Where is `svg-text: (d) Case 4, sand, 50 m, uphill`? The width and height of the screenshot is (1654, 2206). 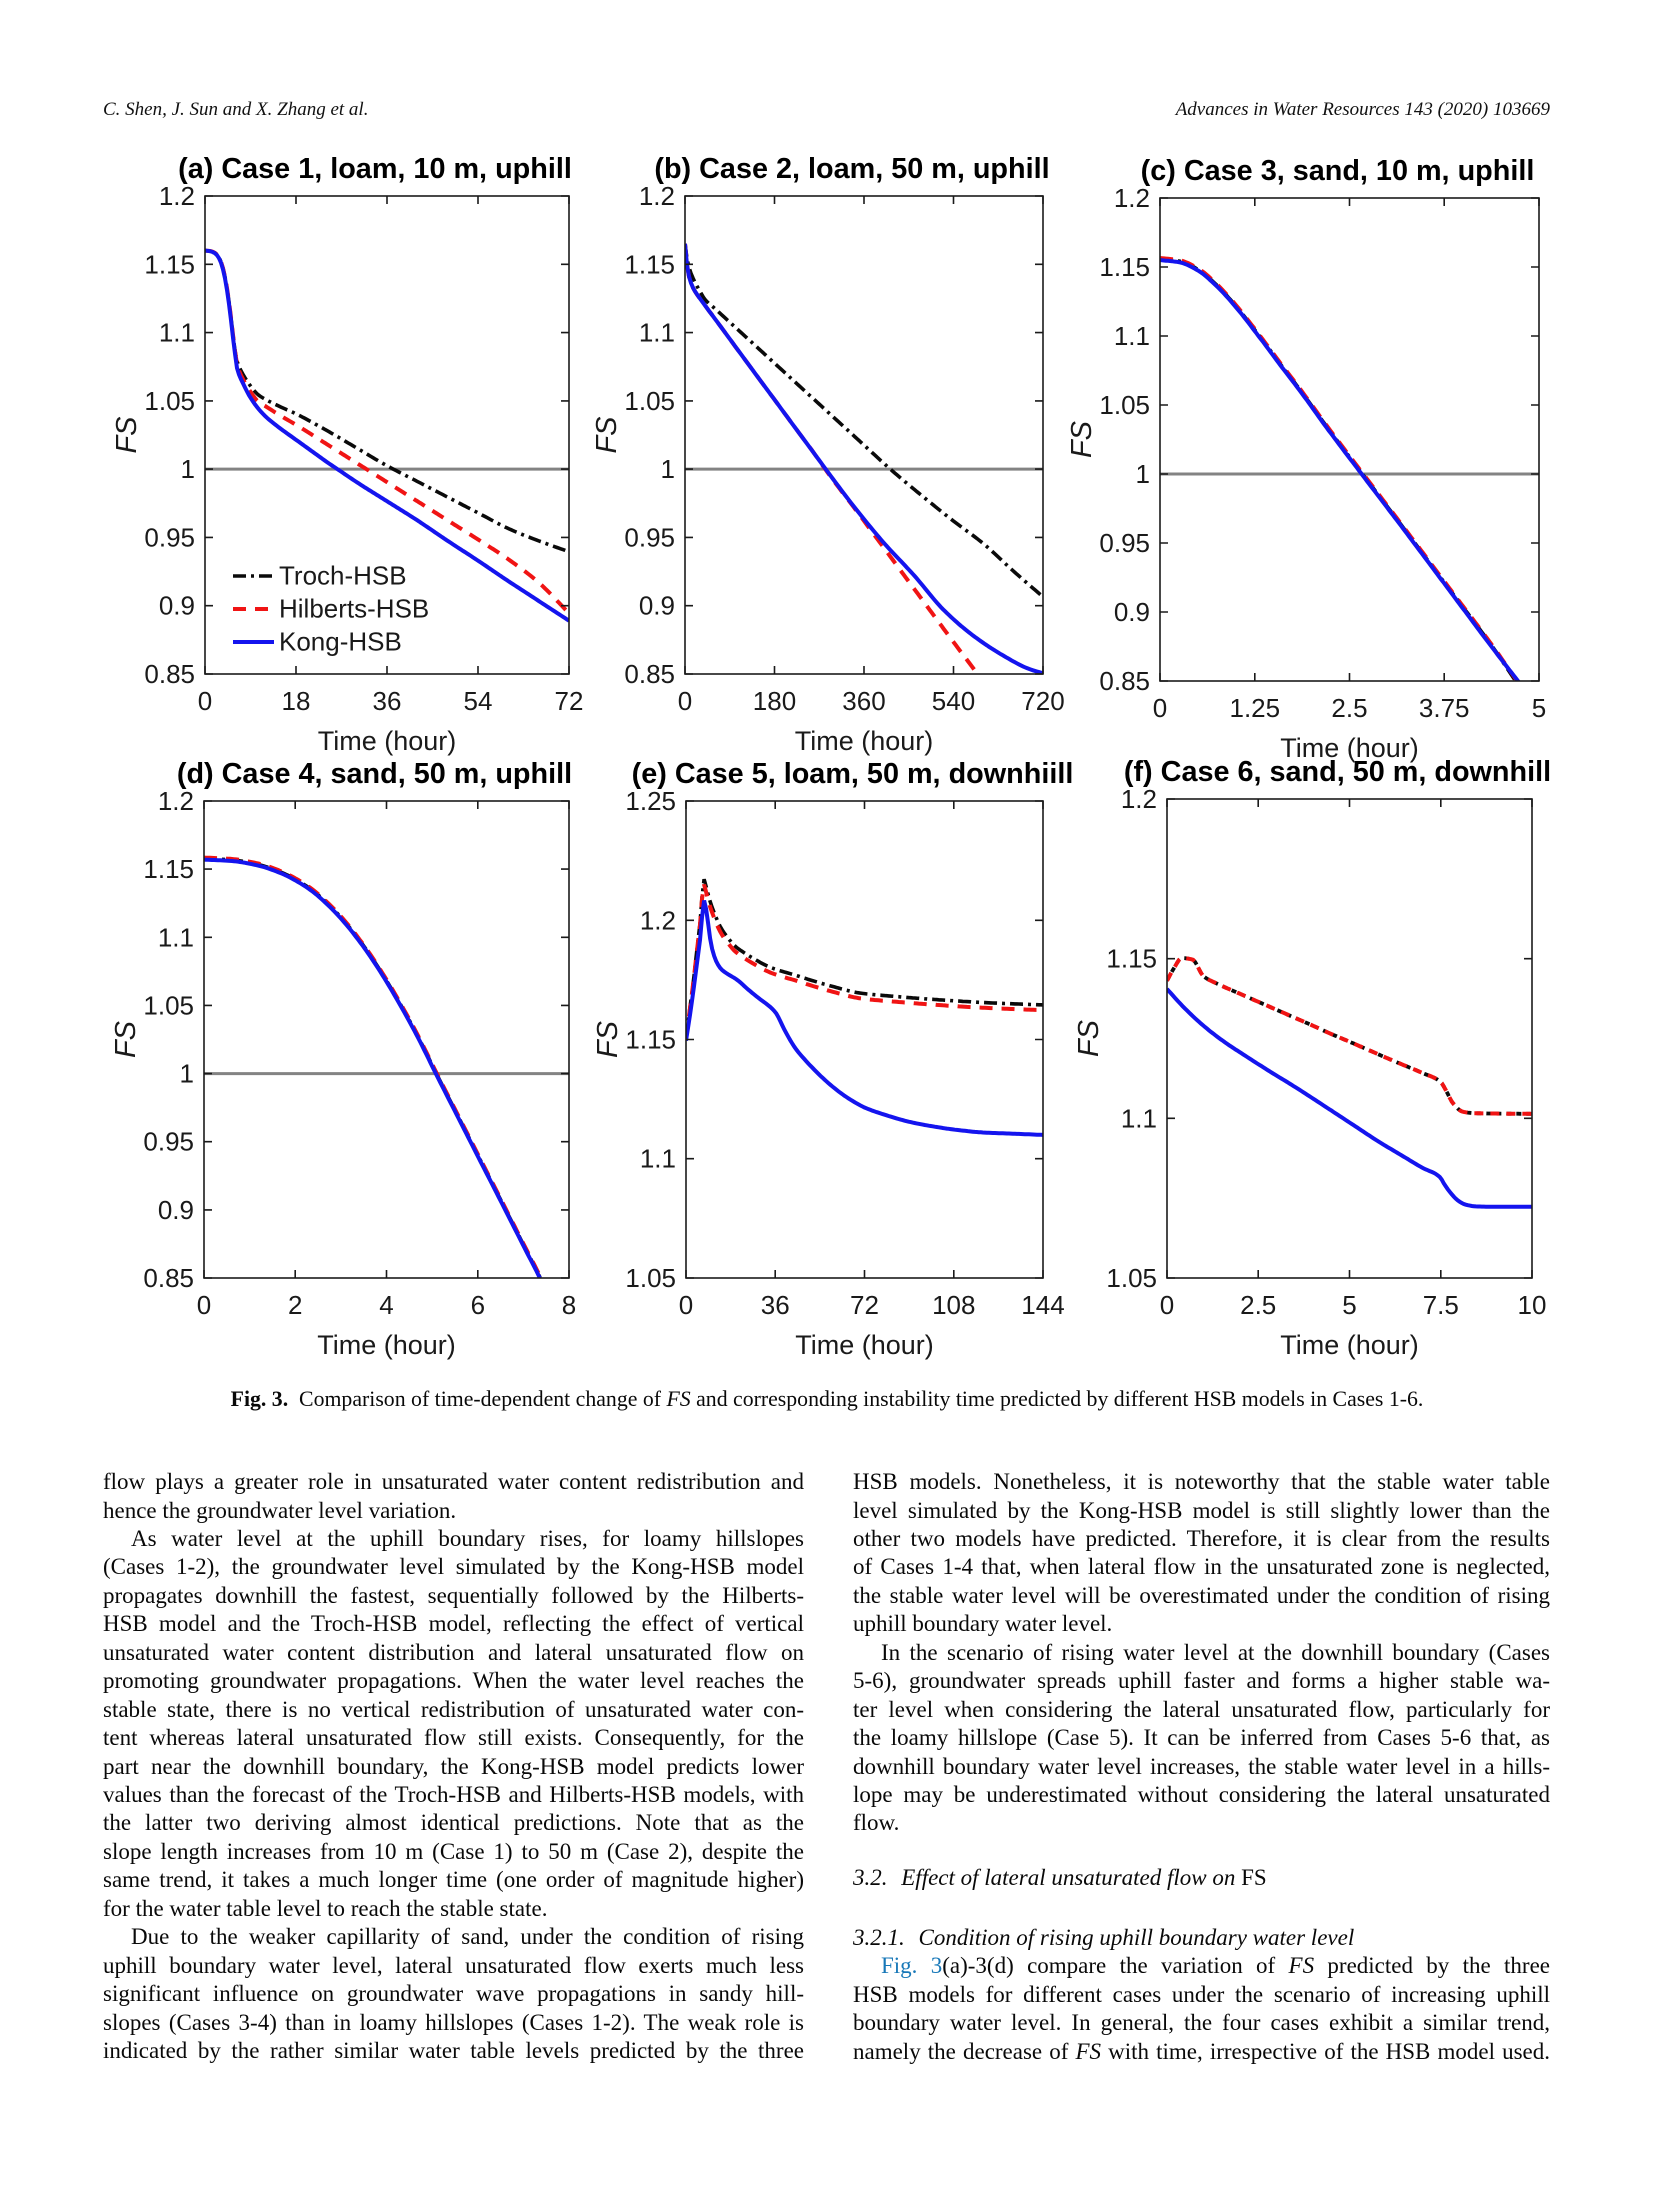
svg-text: (d) Case 4, sand, 50 m, uphill is located at coordinates (374, 774).